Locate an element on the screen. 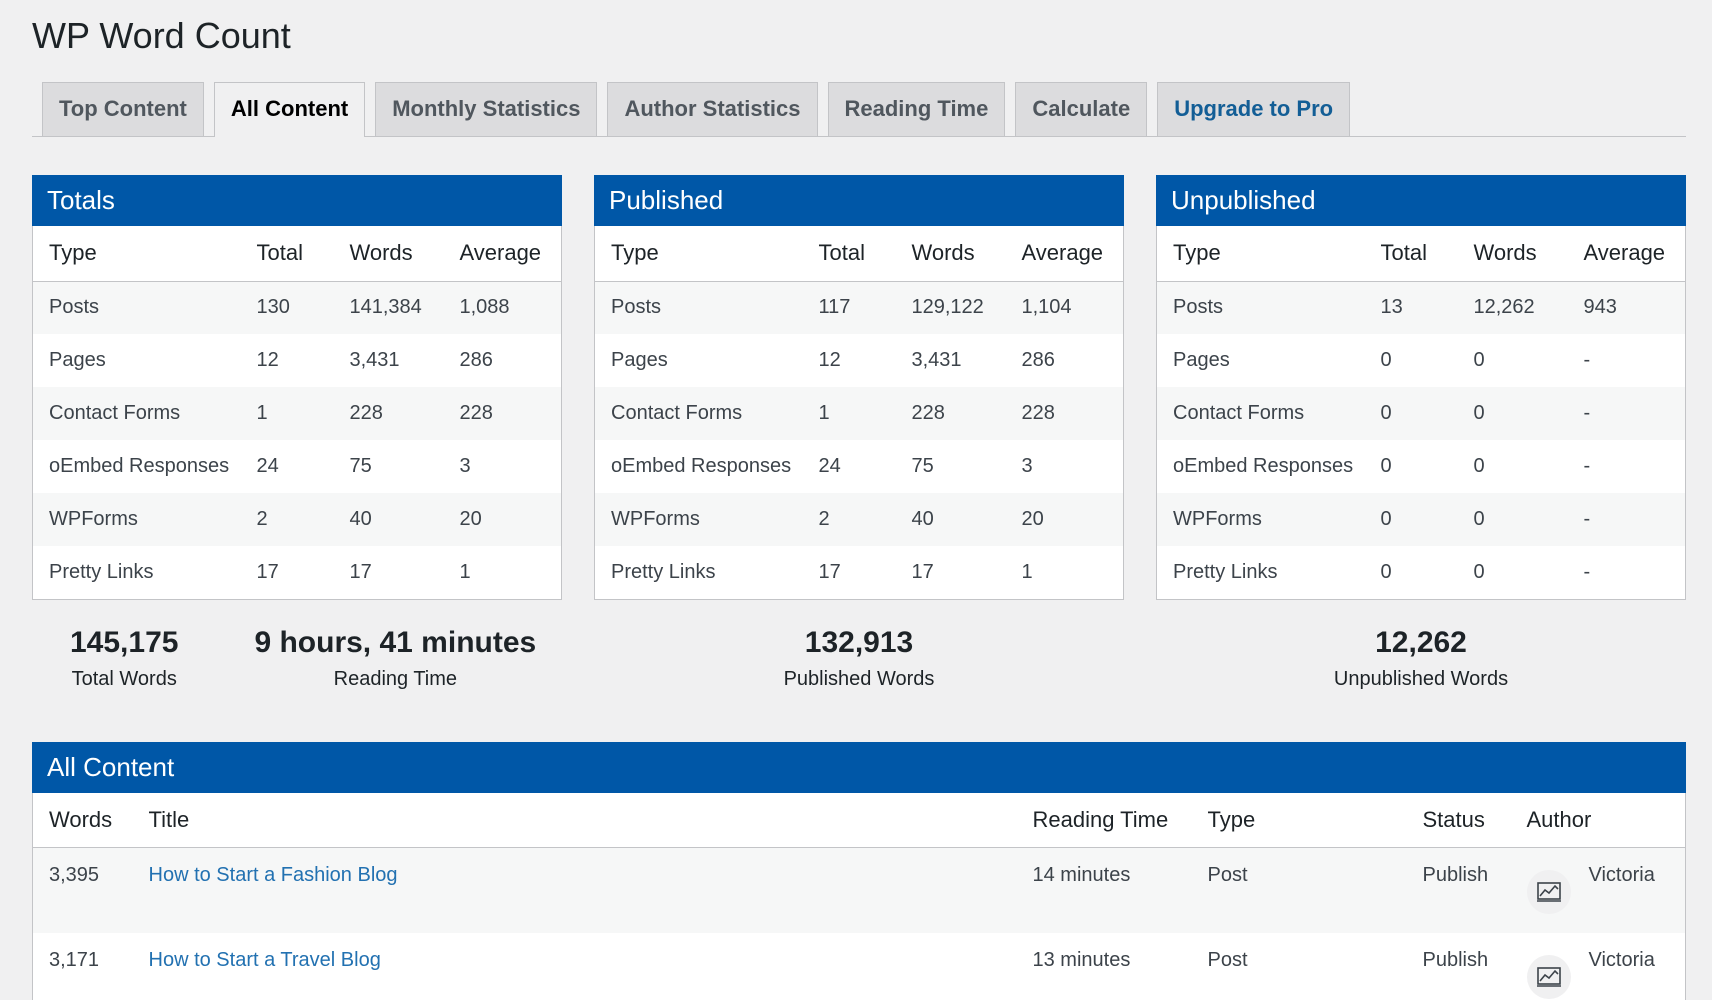  column-header-type: Type is located at coordinates (1299, 820).